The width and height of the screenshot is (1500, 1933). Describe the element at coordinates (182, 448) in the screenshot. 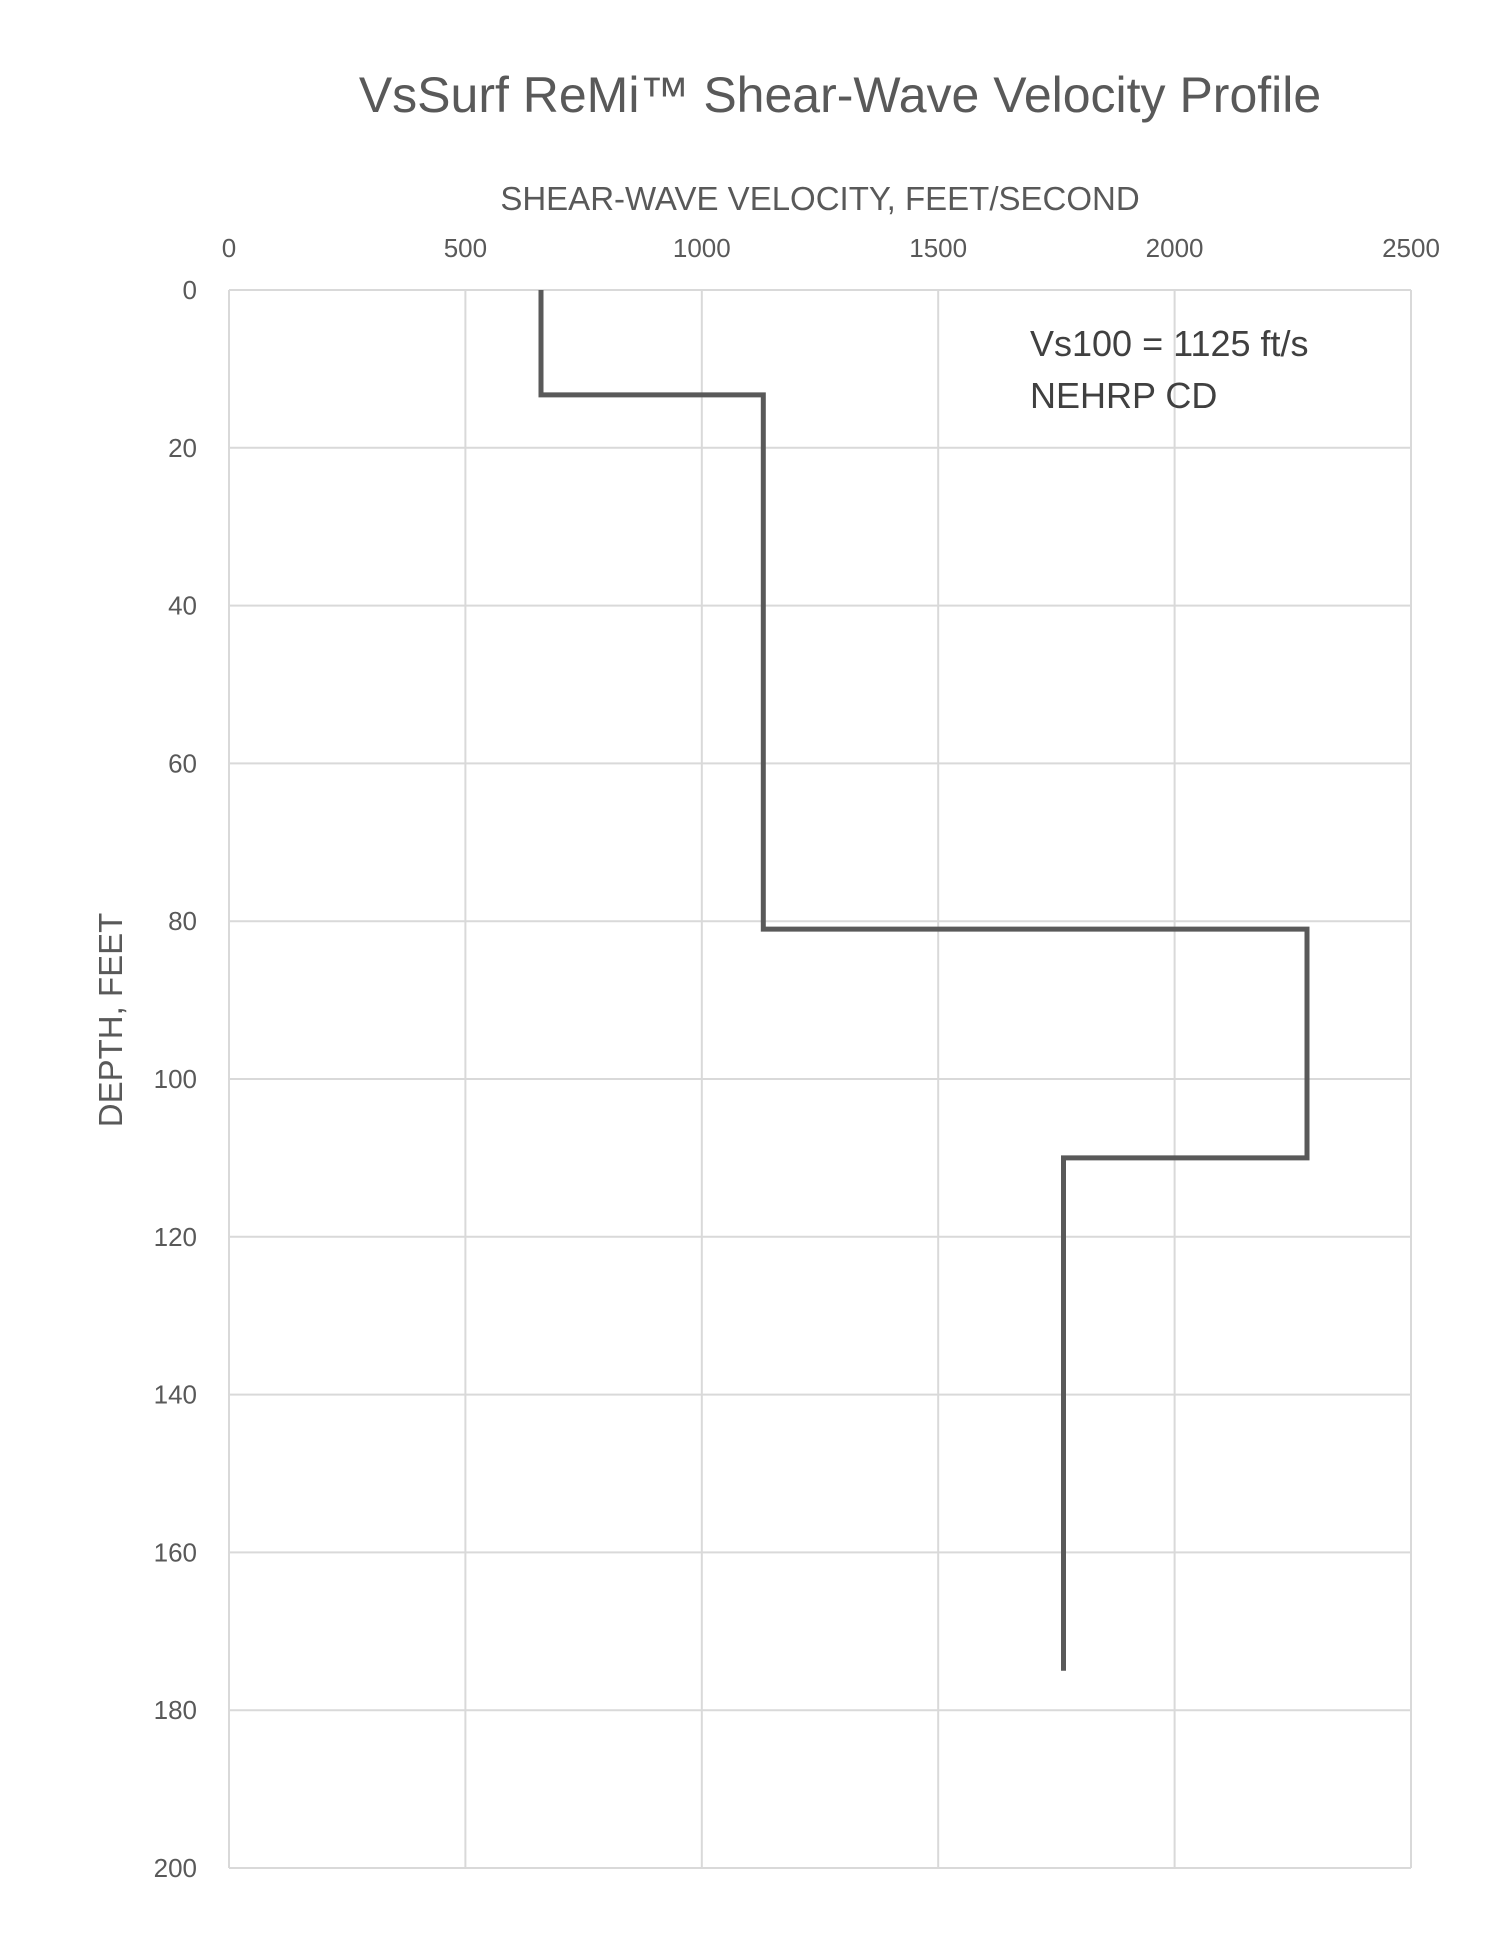

I see `y-tick-label: 20` at that location.